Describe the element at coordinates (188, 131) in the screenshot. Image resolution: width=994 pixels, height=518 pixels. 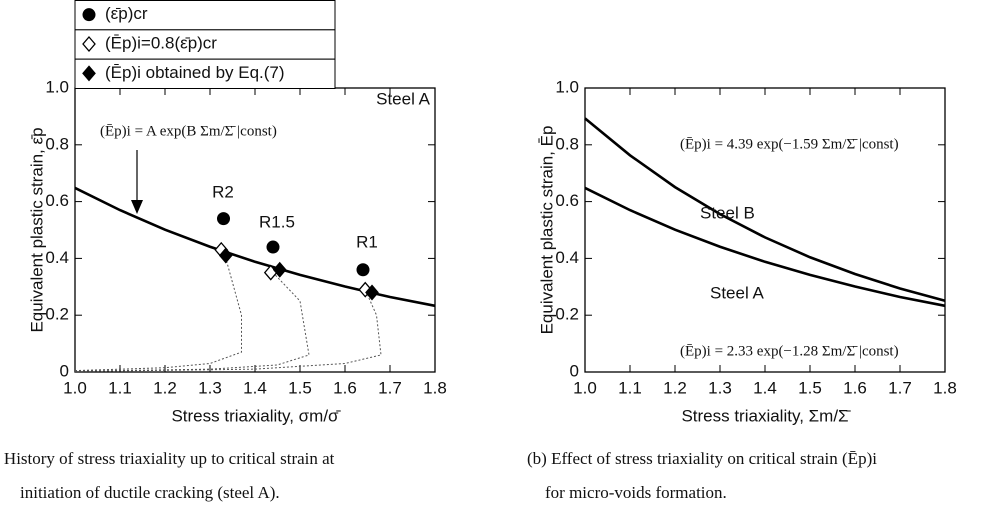
I see `annotation: (Ēp)i = A exp(B Σm/Σ̄ |const)` at that location.